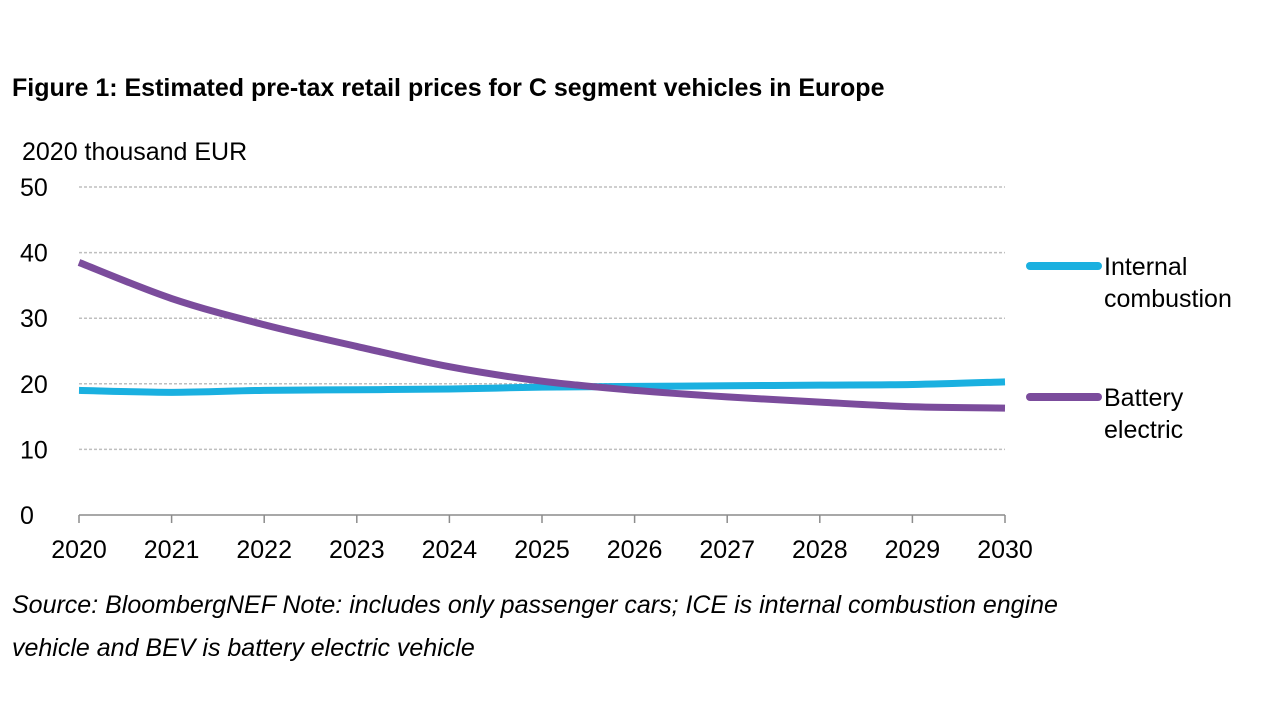  I want to click on x-tick-label: 2024, so click(450, 550).